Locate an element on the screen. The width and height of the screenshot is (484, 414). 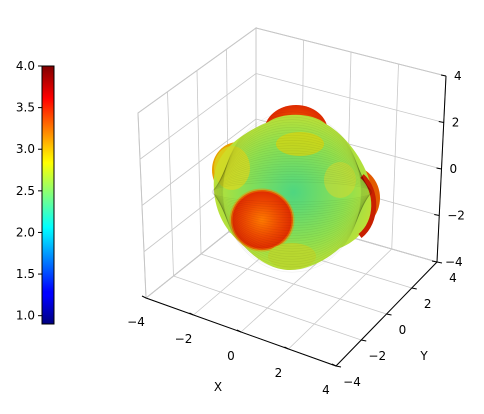
colorbar-tick-label: 1.5 is located at coordinates (25, 274).